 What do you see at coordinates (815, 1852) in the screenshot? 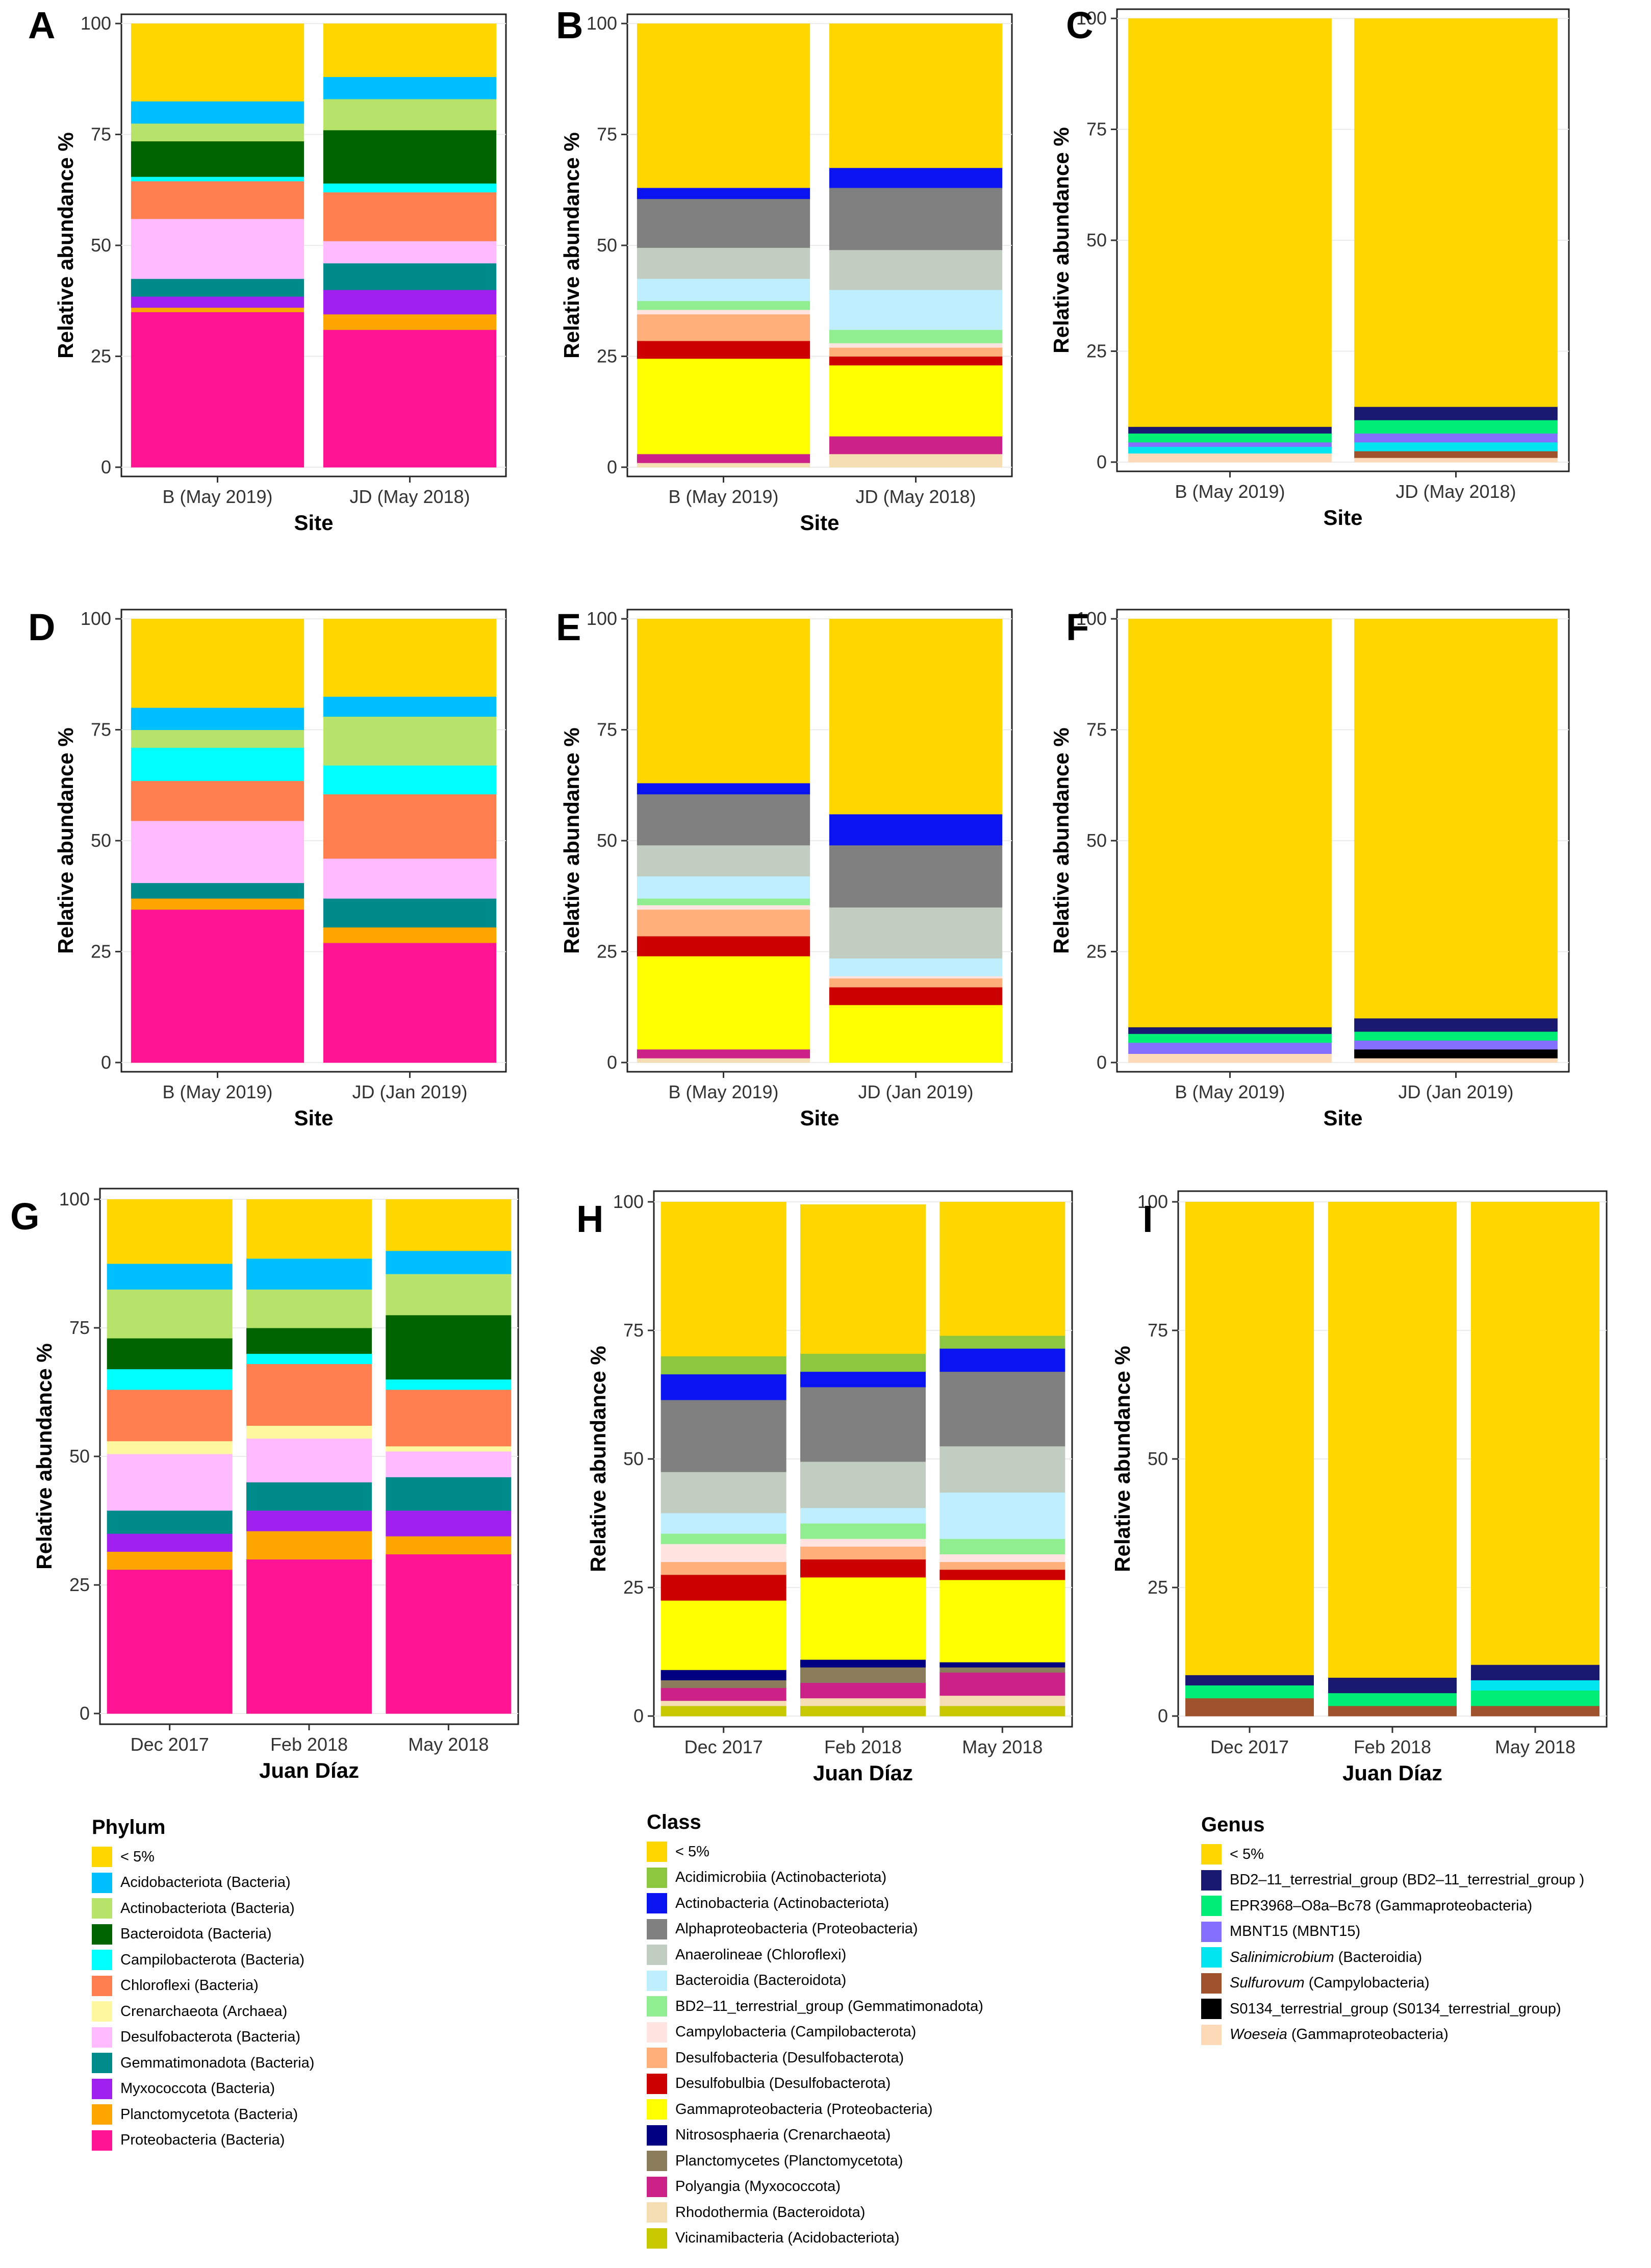
I see `legend-item: < 5%` at bounding box center [815, 1852].